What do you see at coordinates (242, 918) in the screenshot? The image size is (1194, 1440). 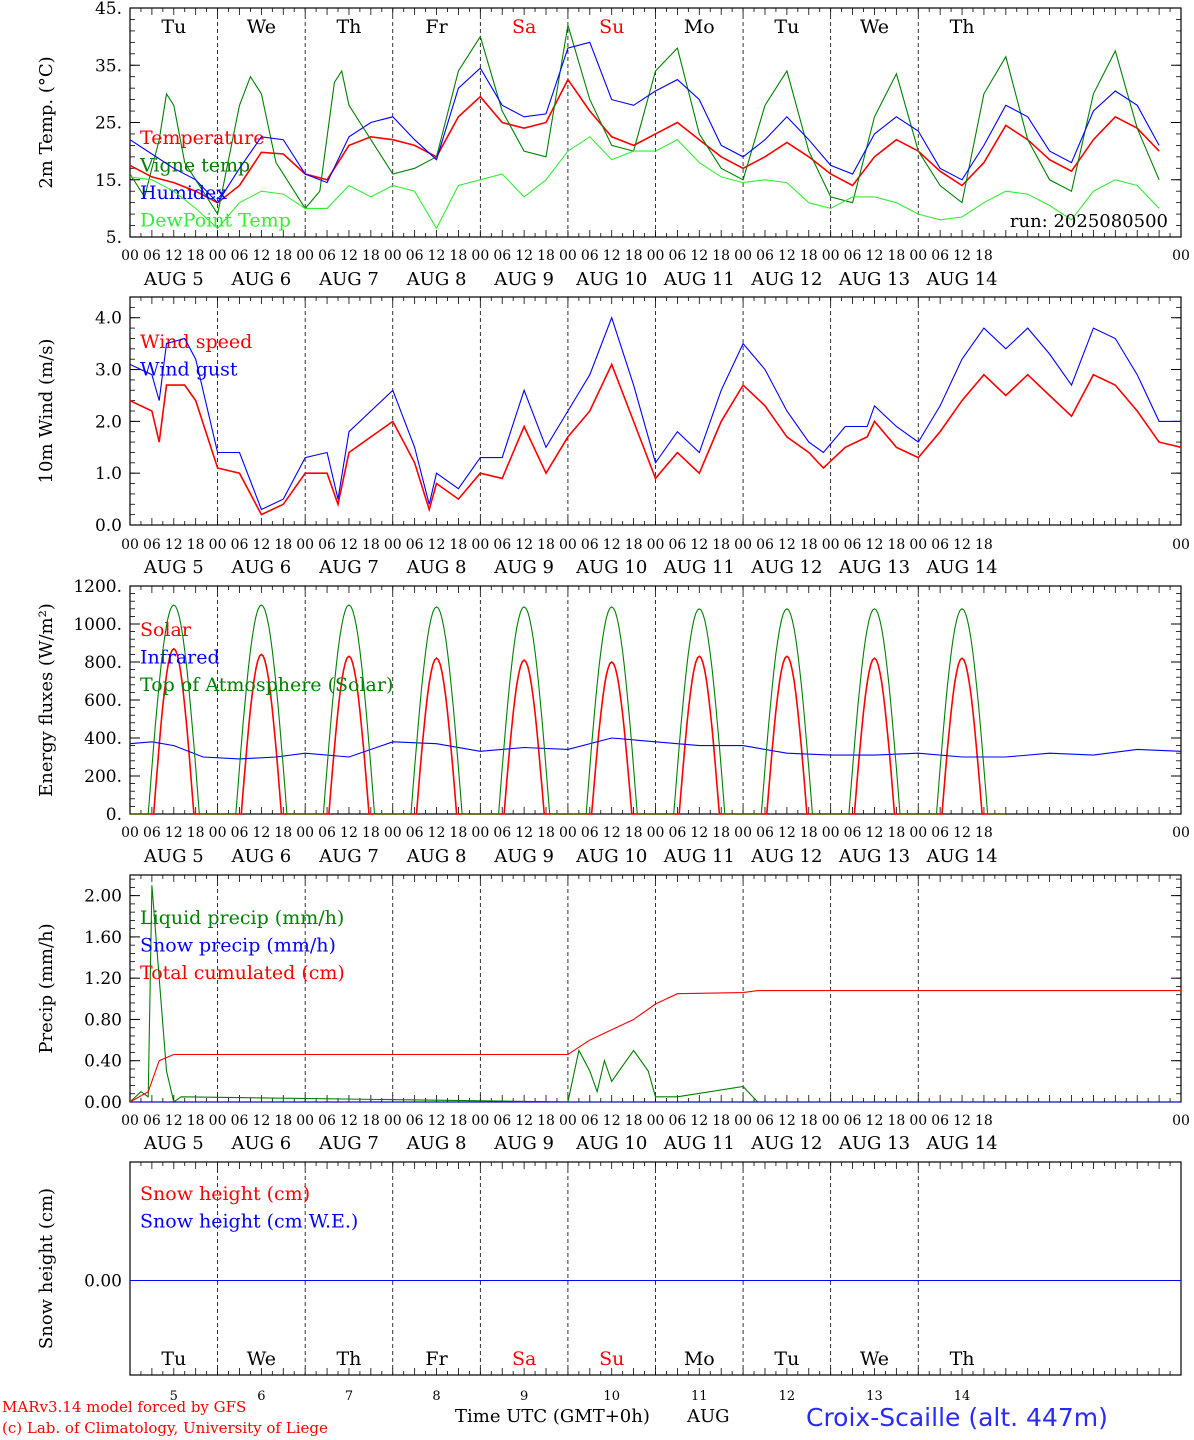 I see `legend-entry: Liquid precip (mm/h)` at bounding box center [242, 918].